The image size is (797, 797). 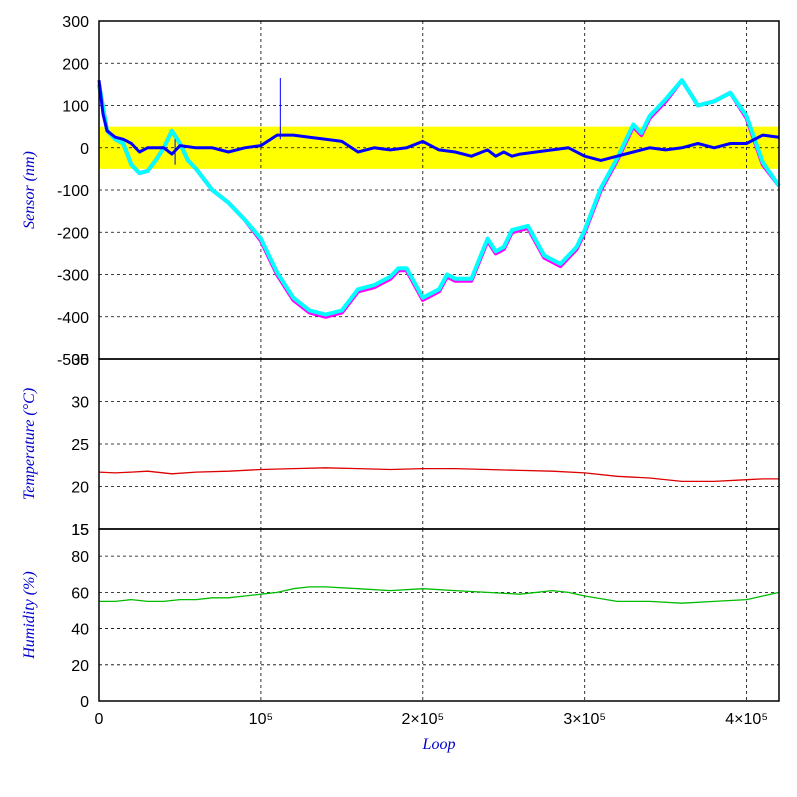 What do you see at coordinates (80, 360) in the screenshot?
I see `temperature-ytick-label: 35` at bounding box center [80, 360].